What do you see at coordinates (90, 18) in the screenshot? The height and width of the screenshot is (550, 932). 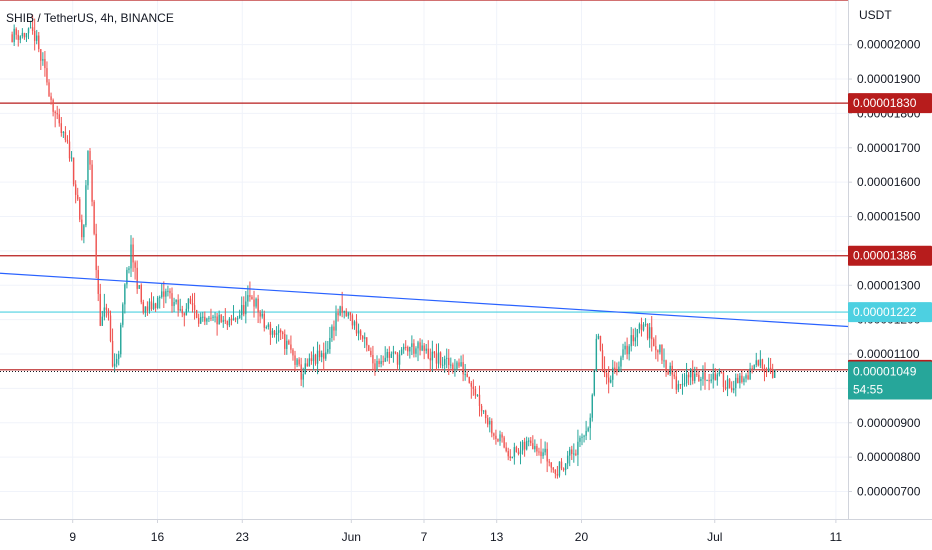 I see `symbol-label: SHIB / TetherUS, 4h, BINANCE` at bounding box center [90, 18].